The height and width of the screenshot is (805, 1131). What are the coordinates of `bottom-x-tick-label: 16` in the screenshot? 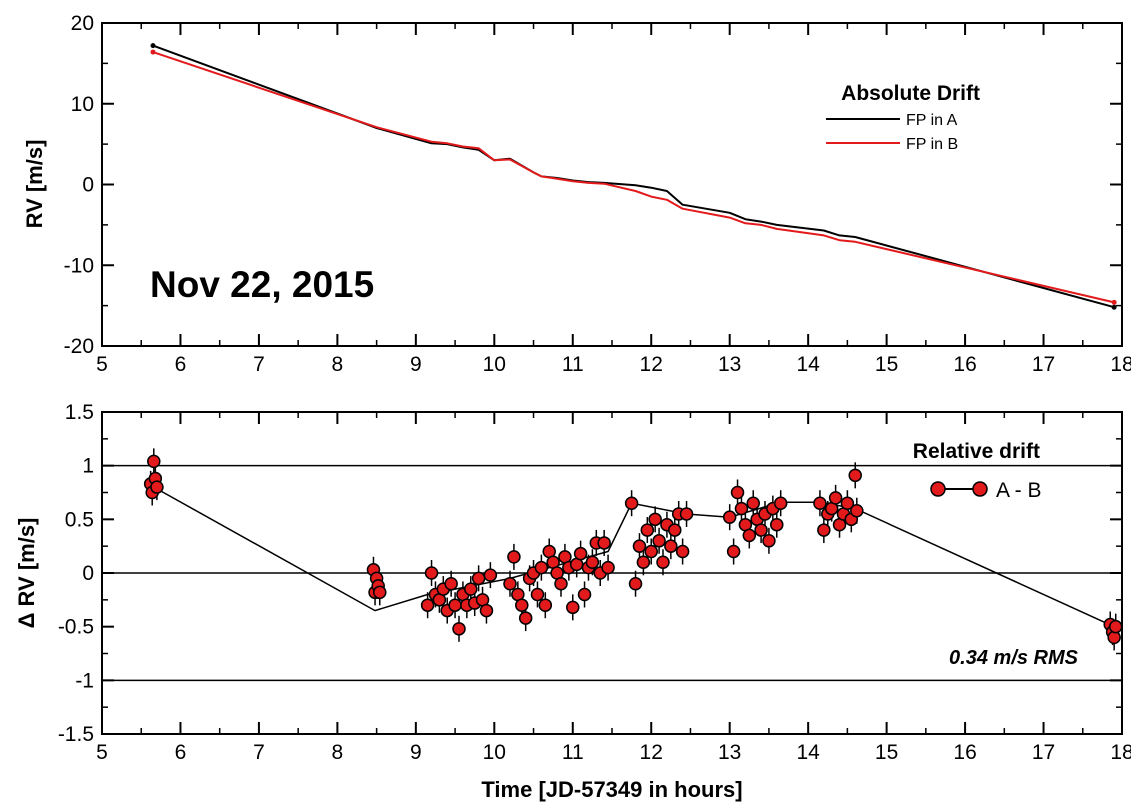 It's located at (964, 752).